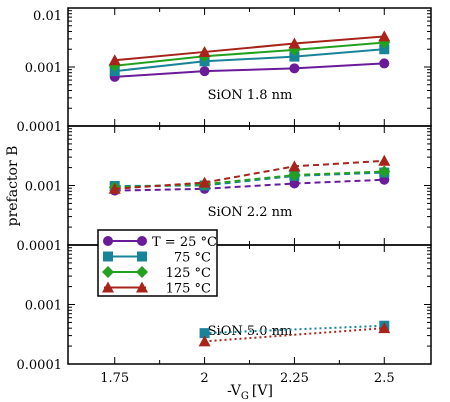 The width and height of the screenshot is (450, 402). Describe the element at coordinates (250, 392) in the screenshot. I see `x-axis-title: -VG [V]` at that location.